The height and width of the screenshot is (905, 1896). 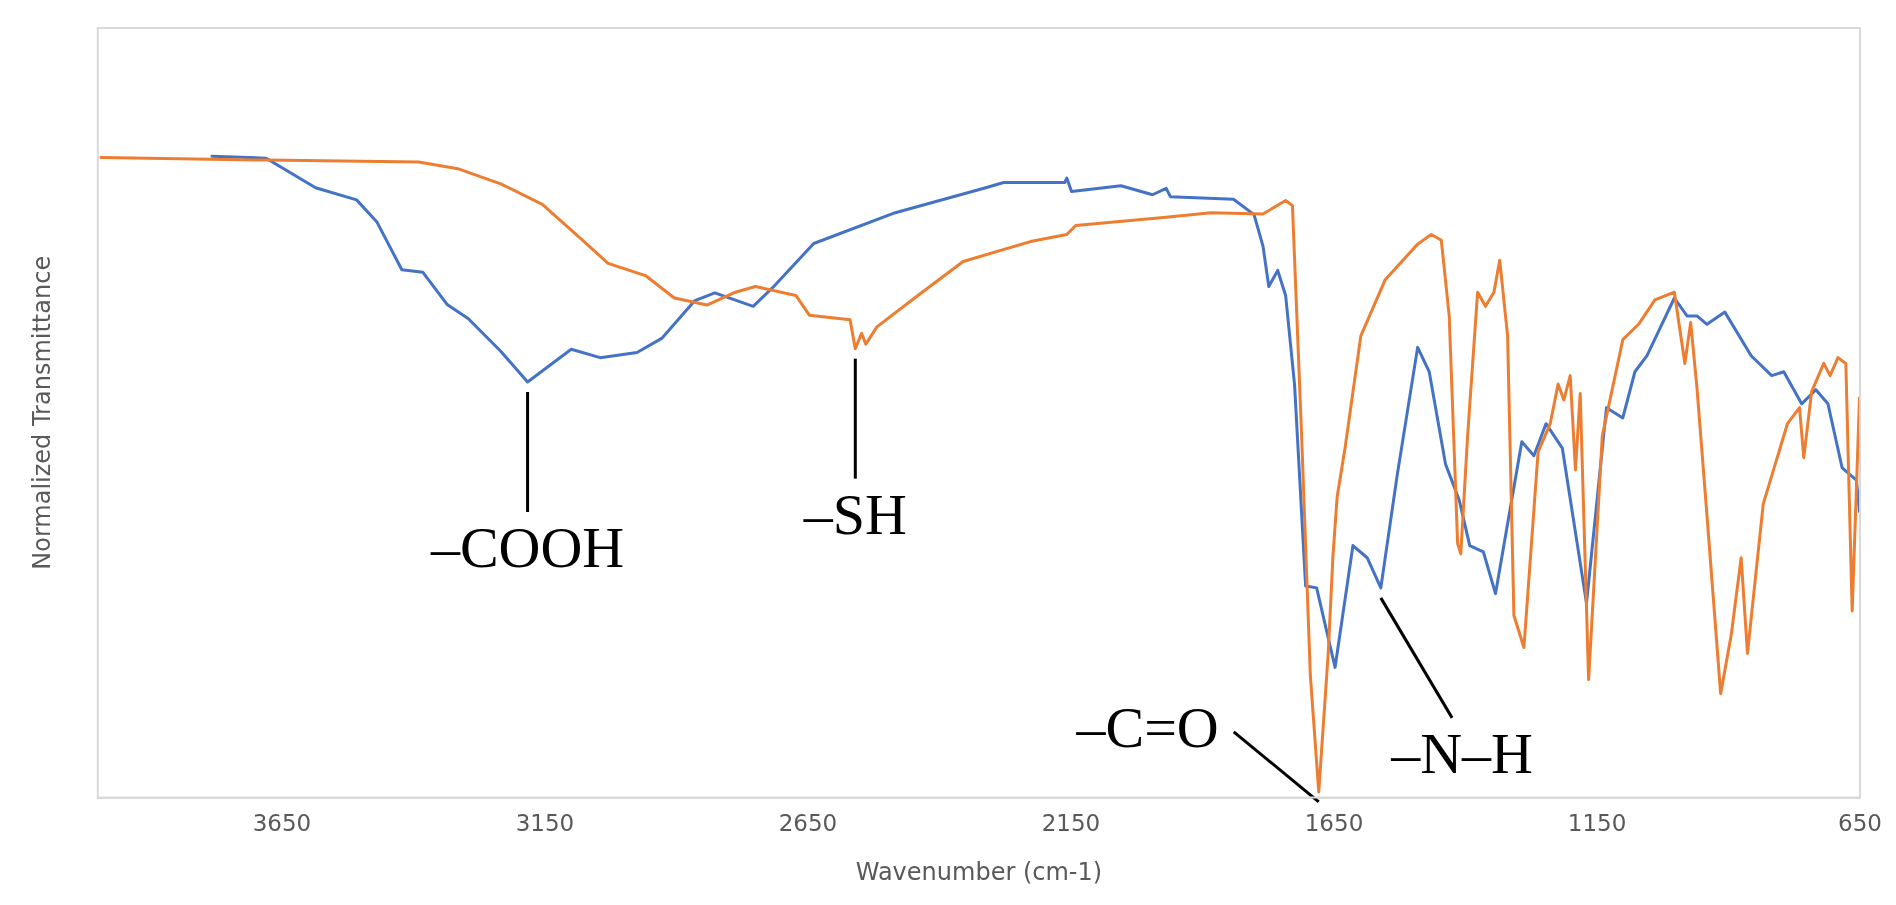 What do you see at coordinates (1071, 823) in the screenshot?
I see `x-tick-label: 2150` at bounding box center [1071, 823].